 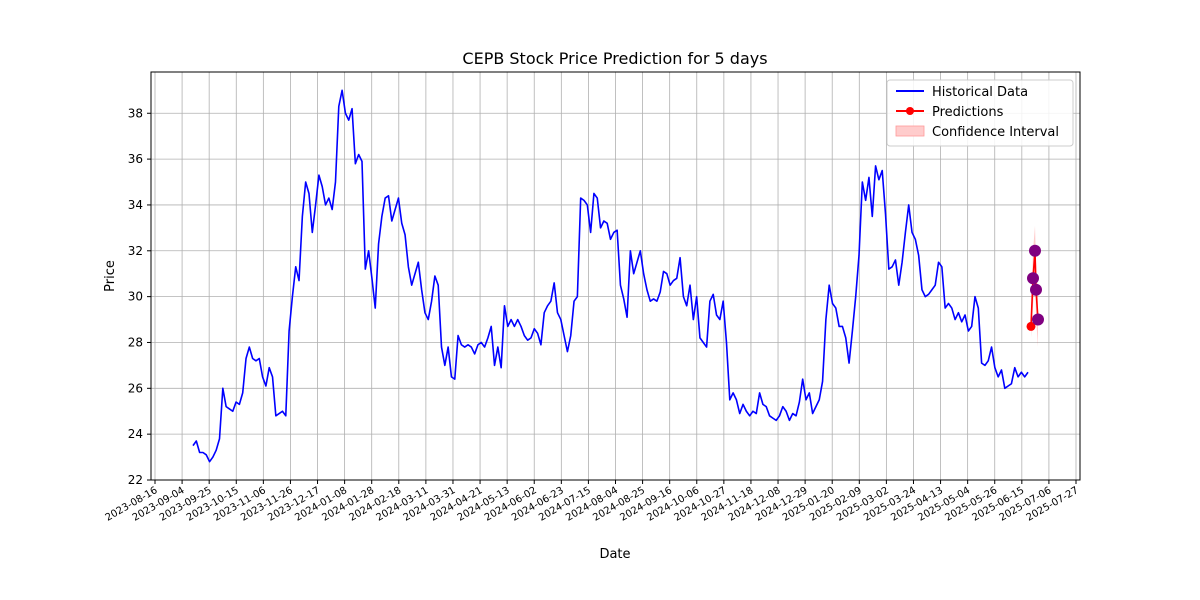 What do you see at coordinates (135, 388) in the screenshot?
I see `y-tick-label: 26` at bounding box center [135, 388].